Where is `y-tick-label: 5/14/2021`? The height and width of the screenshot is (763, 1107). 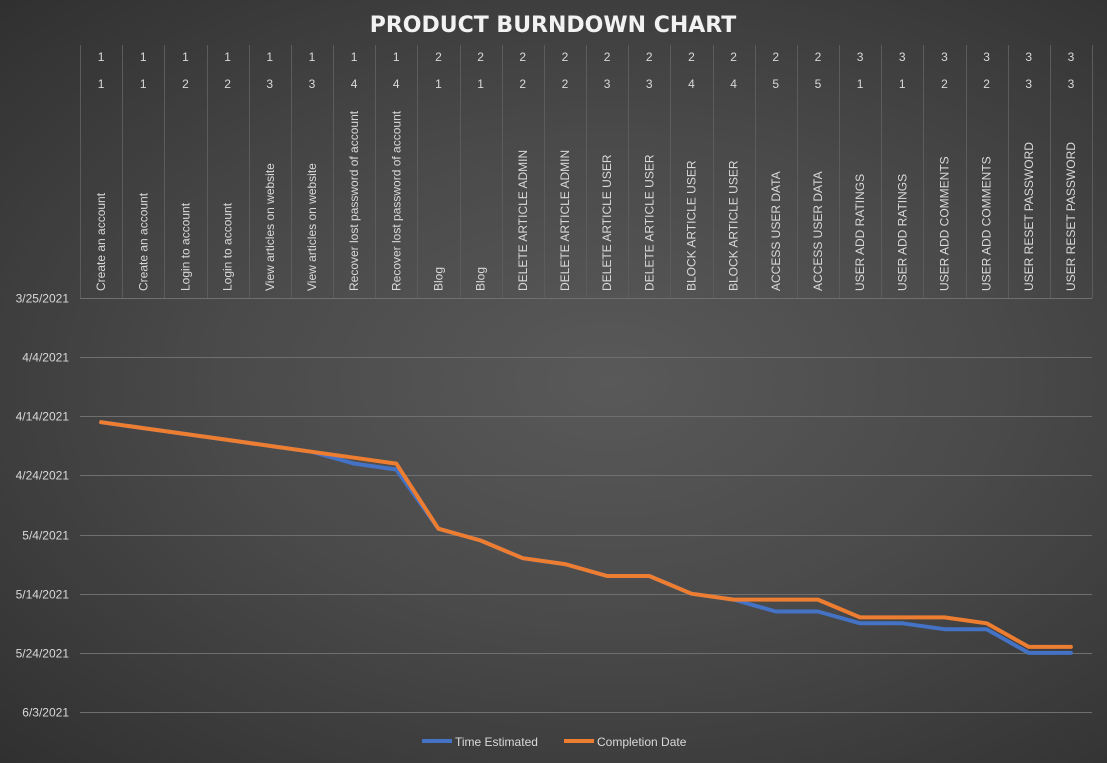
y-tick-label: 5/14/2021 is located at coordinates (43, 595).